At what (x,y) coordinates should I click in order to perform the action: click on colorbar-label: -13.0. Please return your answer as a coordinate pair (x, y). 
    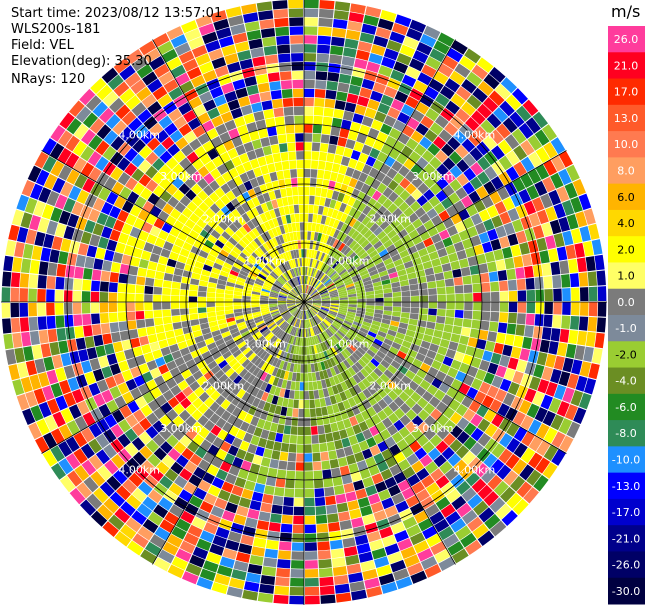
    Looking at the image, I should click on (626, 486).